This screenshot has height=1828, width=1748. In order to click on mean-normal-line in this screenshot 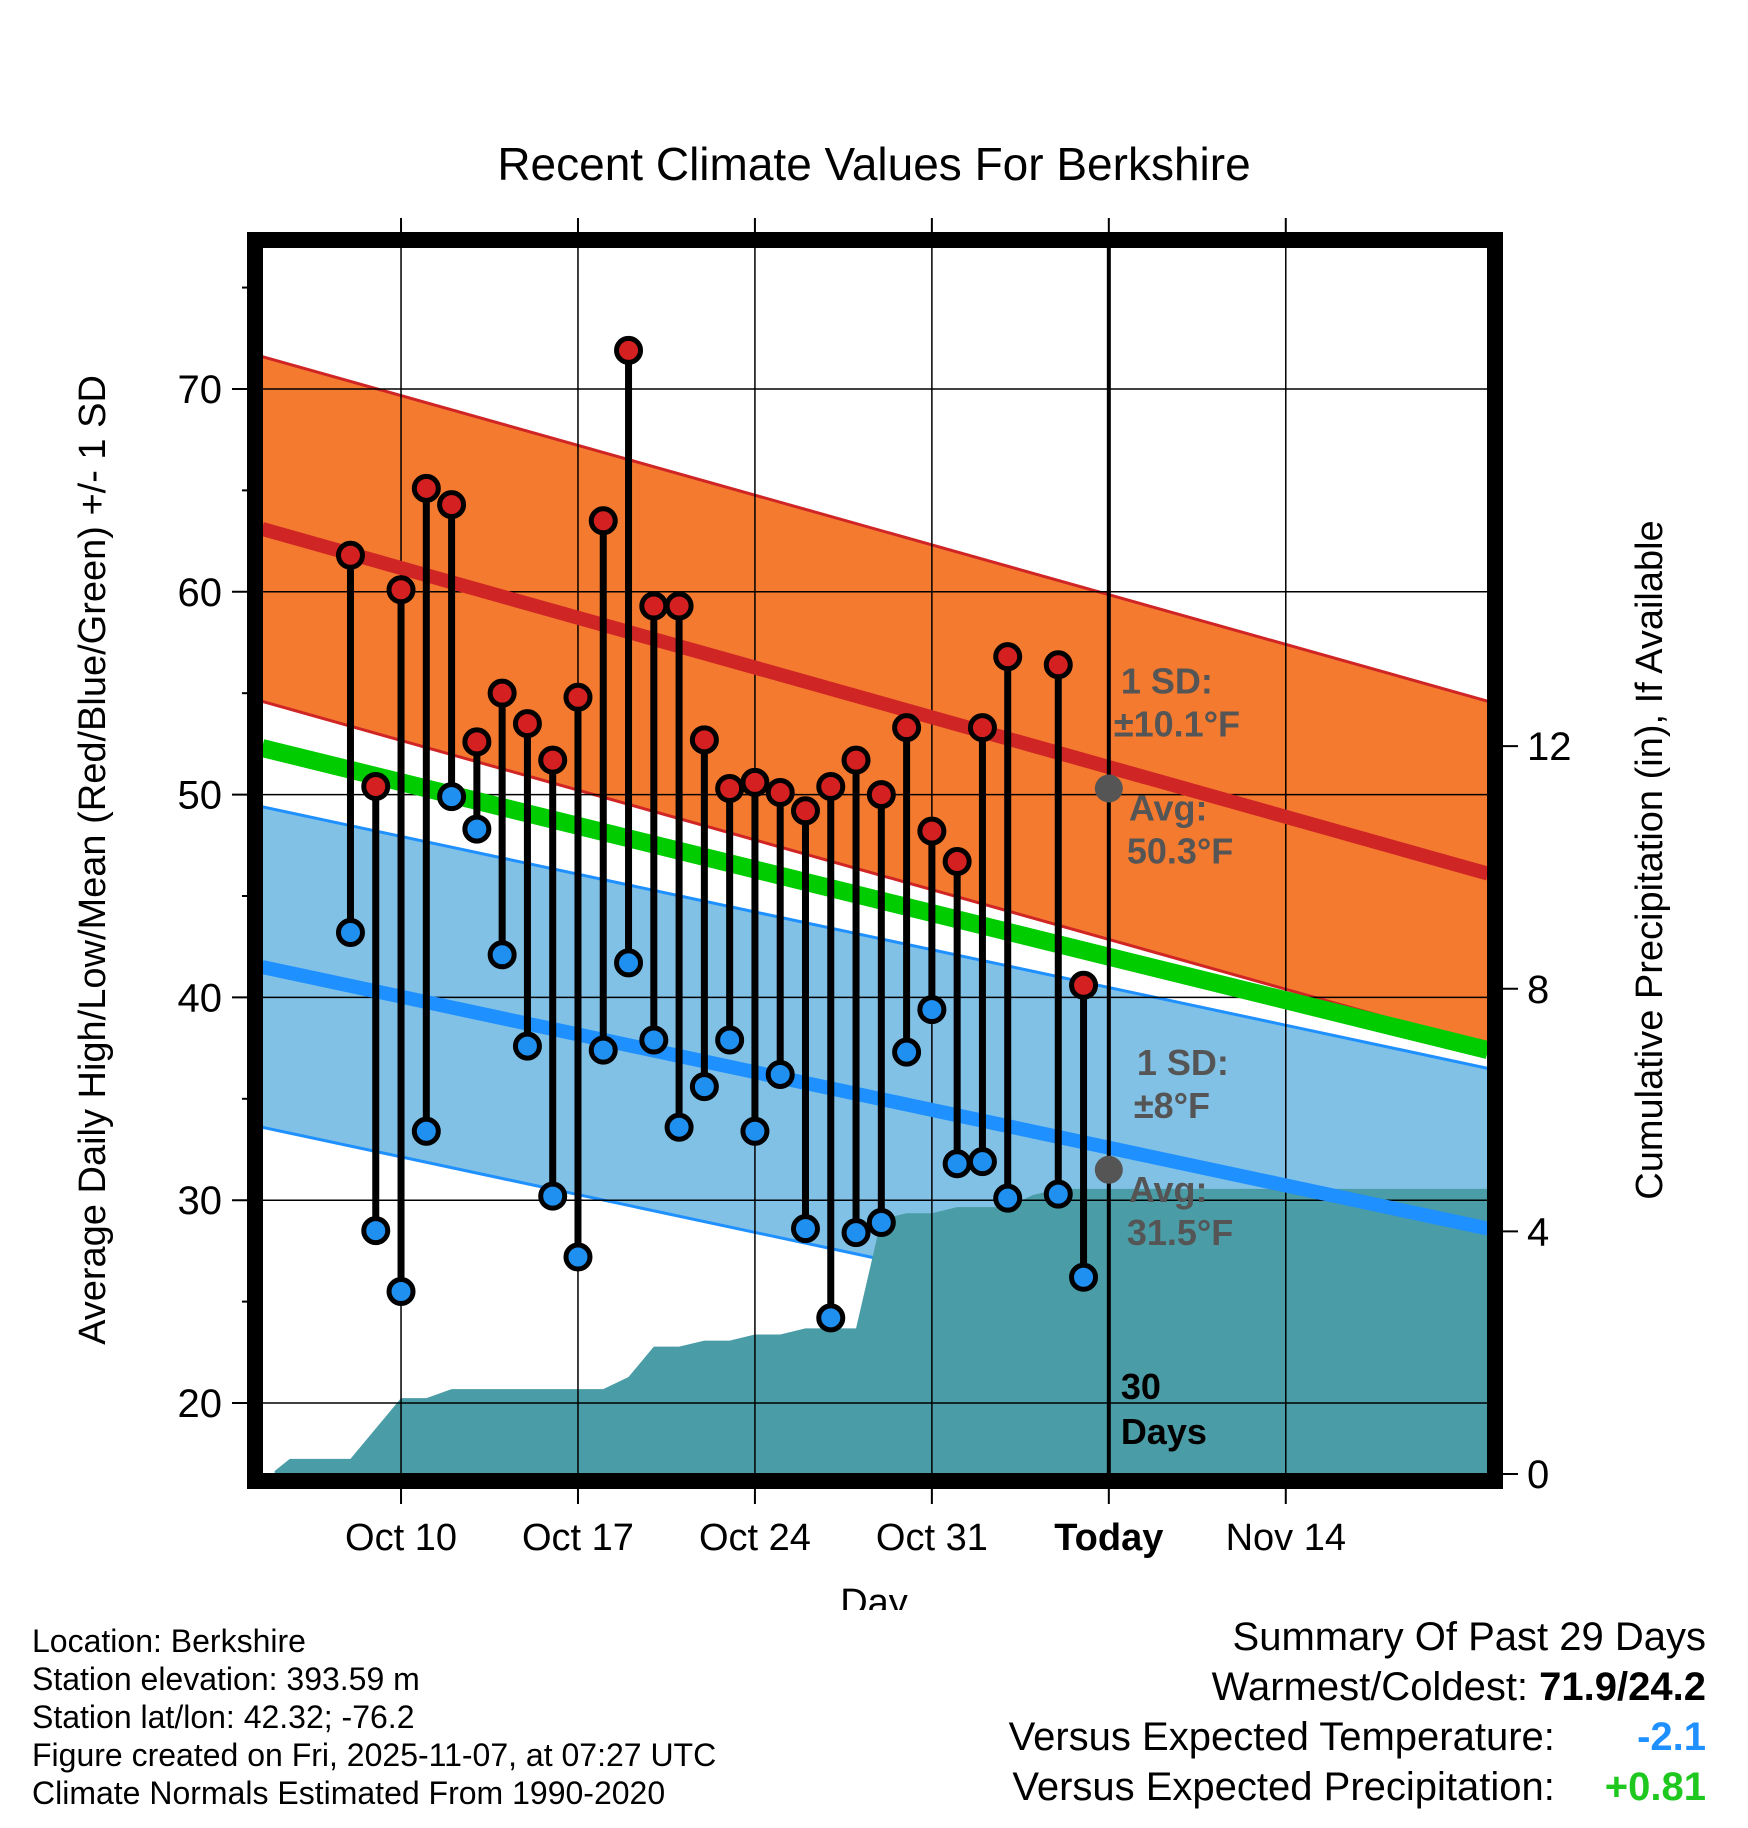, I will do `click(875, 899)`.